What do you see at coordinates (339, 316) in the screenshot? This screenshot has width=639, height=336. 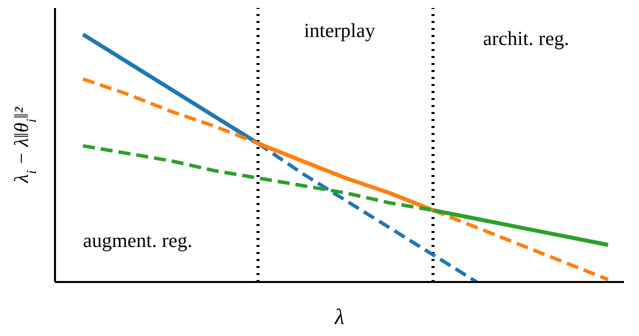 I see `x-axis-title: λ` at bounding box center [339, 316].